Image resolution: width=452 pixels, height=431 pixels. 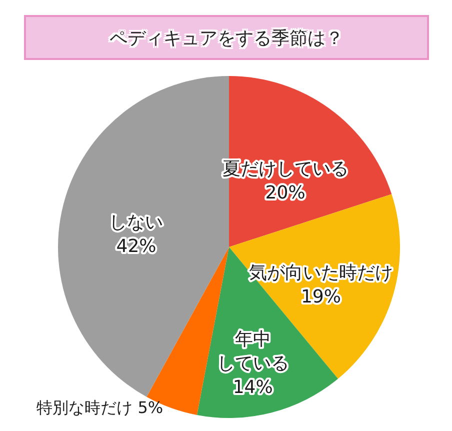 I want to click on slice-label: 年中している, so click(x=252, y=351).